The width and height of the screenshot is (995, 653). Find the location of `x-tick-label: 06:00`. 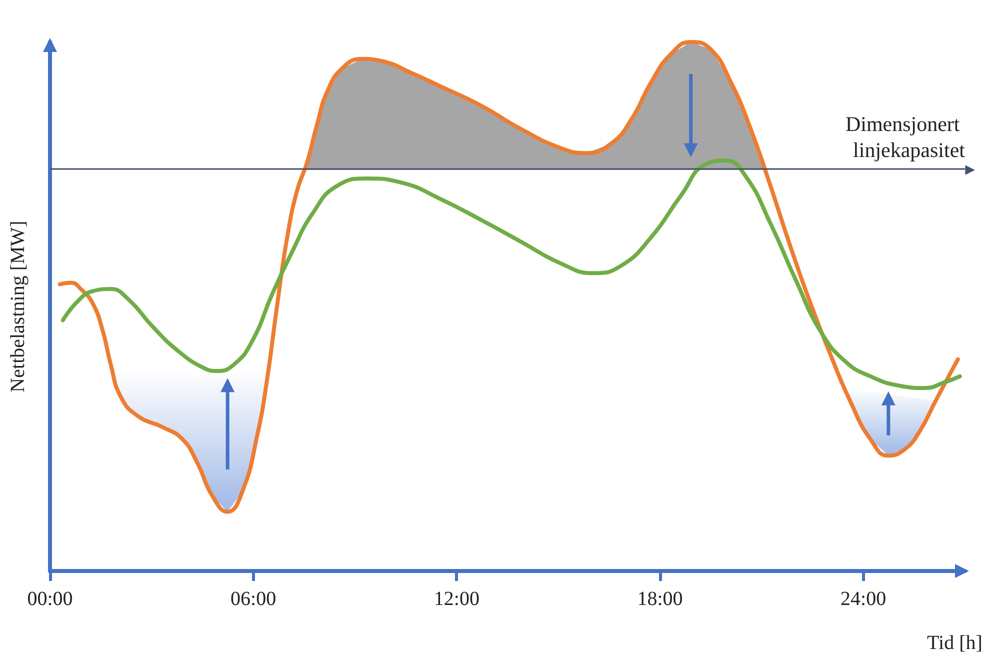

x-tick-label: 06:00 is located at coordinates (253, 599).